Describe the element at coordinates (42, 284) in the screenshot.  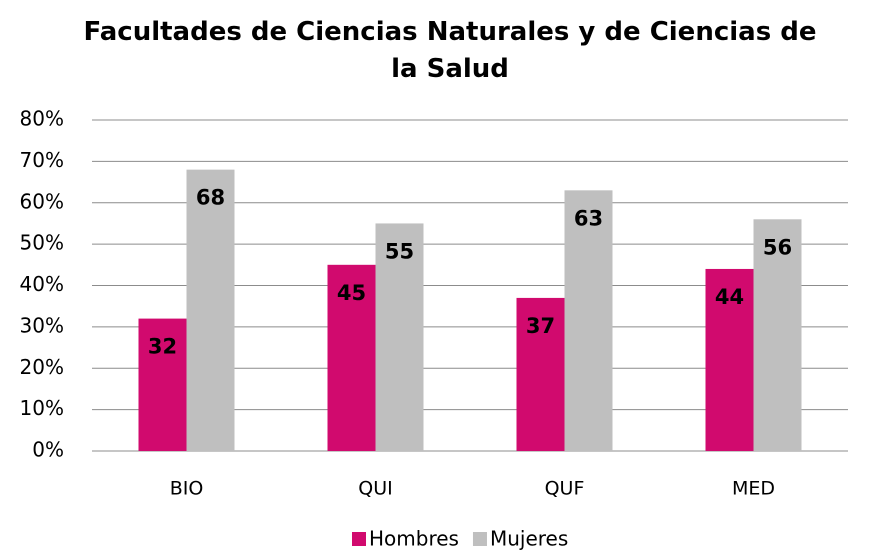
I see `y-tick-label: 40%` at that location.